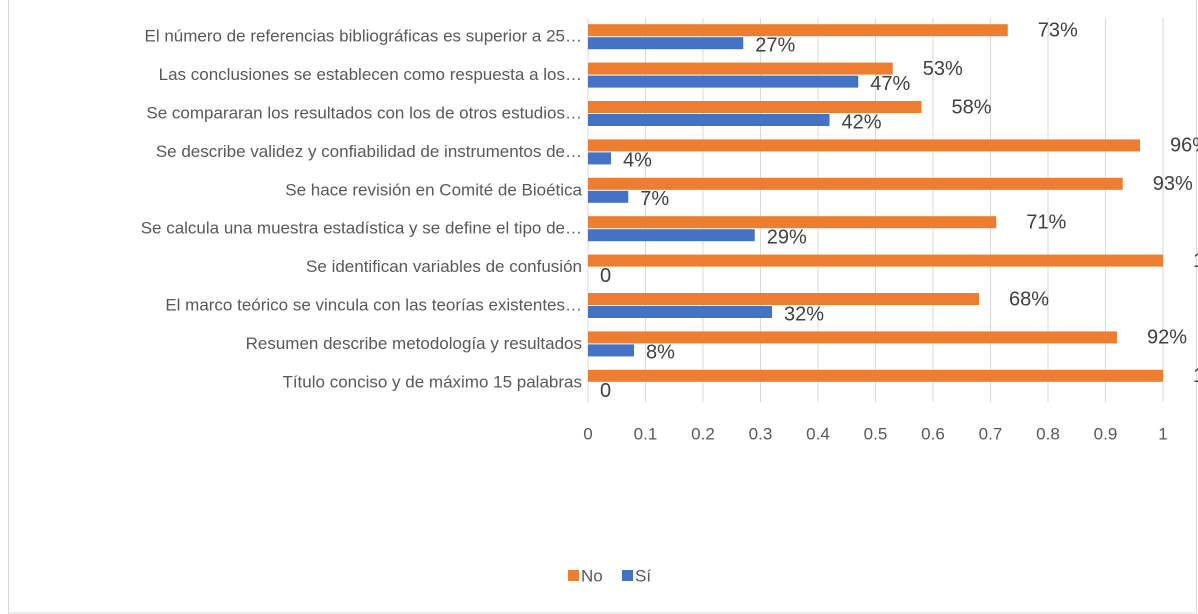 The height and width of the screenshot is (614, 1198). I want to click on value-label: 96%, so click(1184, 146).